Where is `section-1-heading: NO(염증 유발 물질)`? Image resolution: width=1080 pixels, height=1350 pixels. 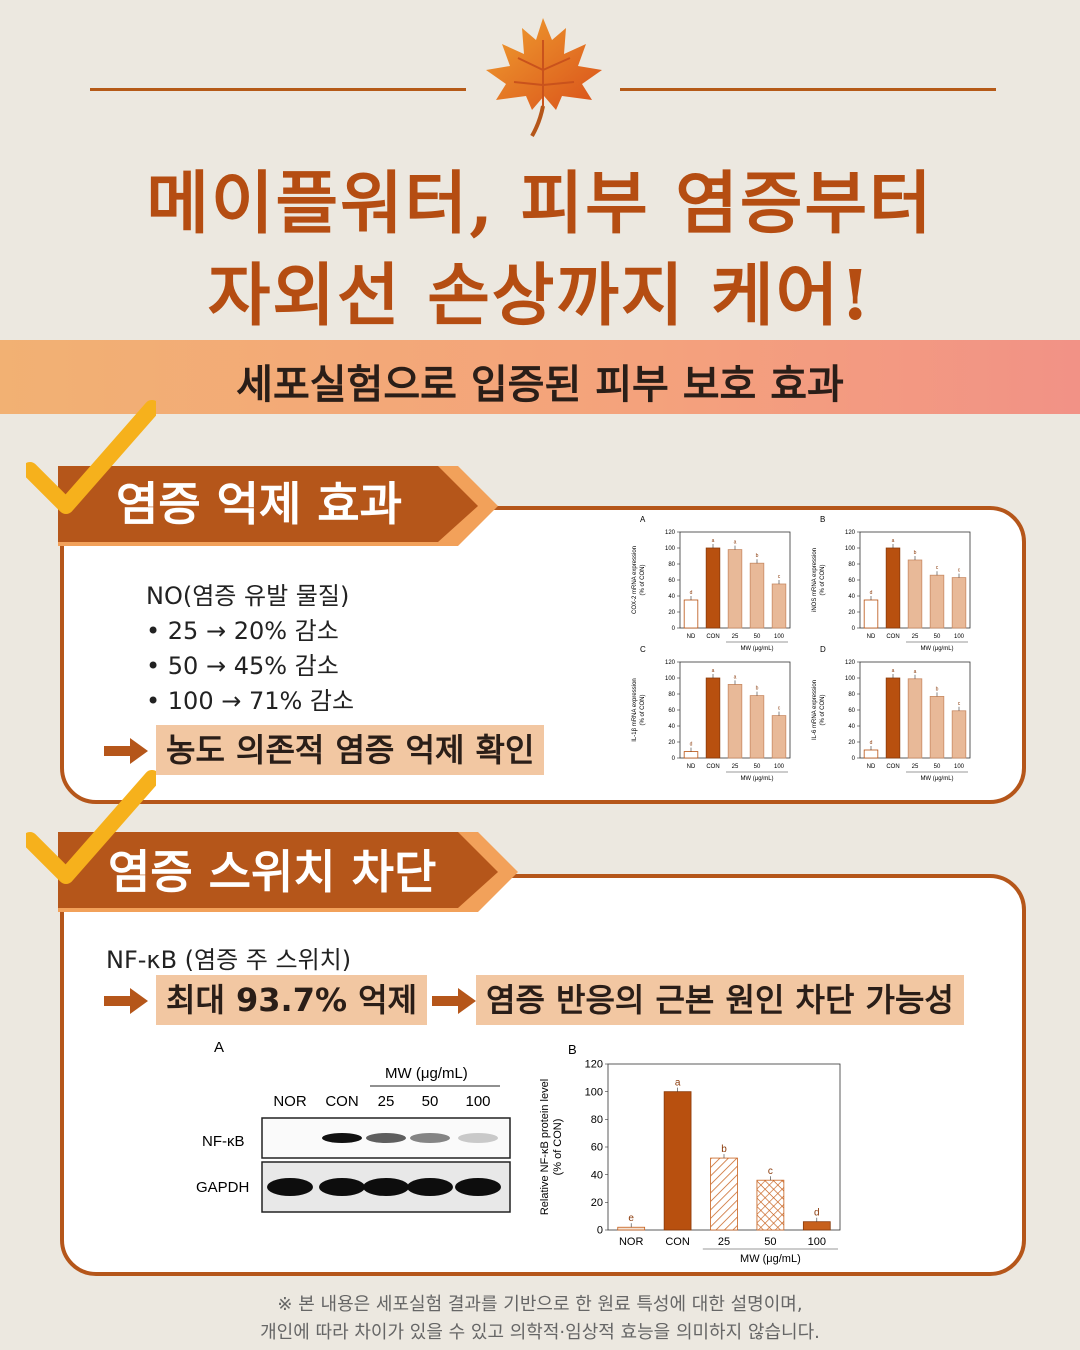 section-1-heading: NO(염증 유발 물질) is located at coordinates (248, 596).